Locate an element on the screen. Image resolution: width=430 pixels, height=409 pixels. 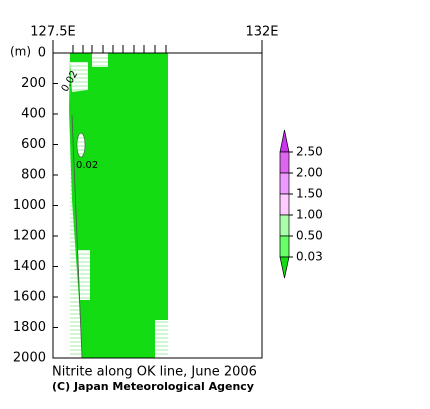
y-tick-label: 0 is located at coordinates (42, 53).